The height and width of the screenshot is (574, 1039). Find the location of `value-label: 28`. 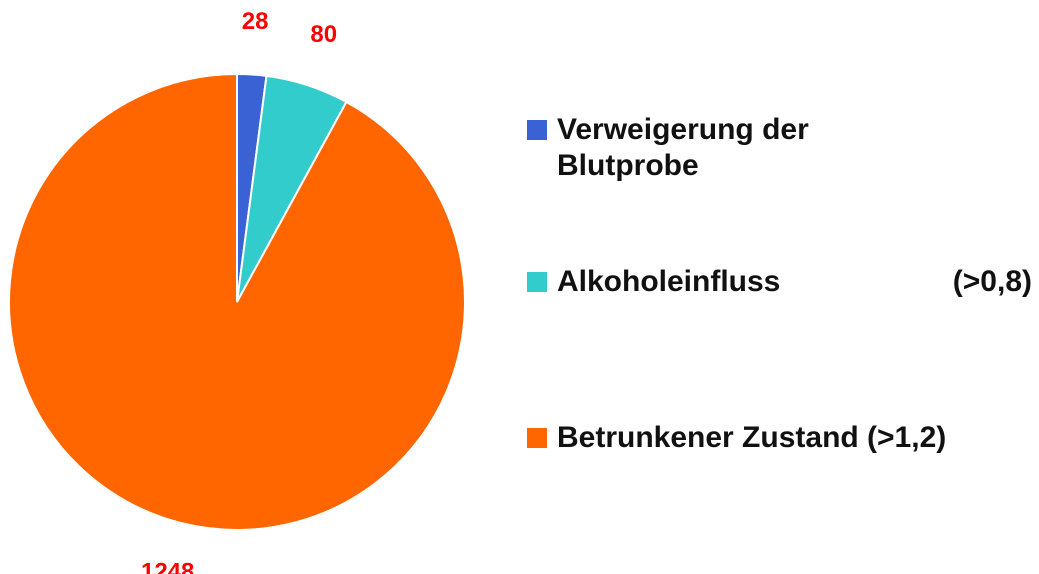

value-label: 28 is located at coordinates (255, 21).